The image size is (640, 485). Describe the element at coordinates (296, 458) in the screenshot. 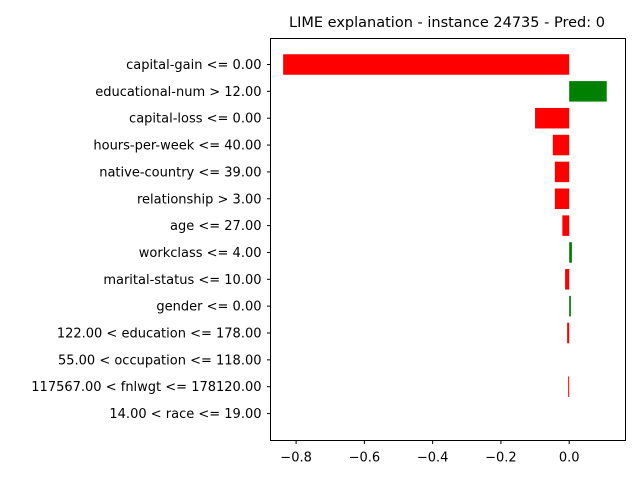

I see `x-tick-label: −0.8` at that location.